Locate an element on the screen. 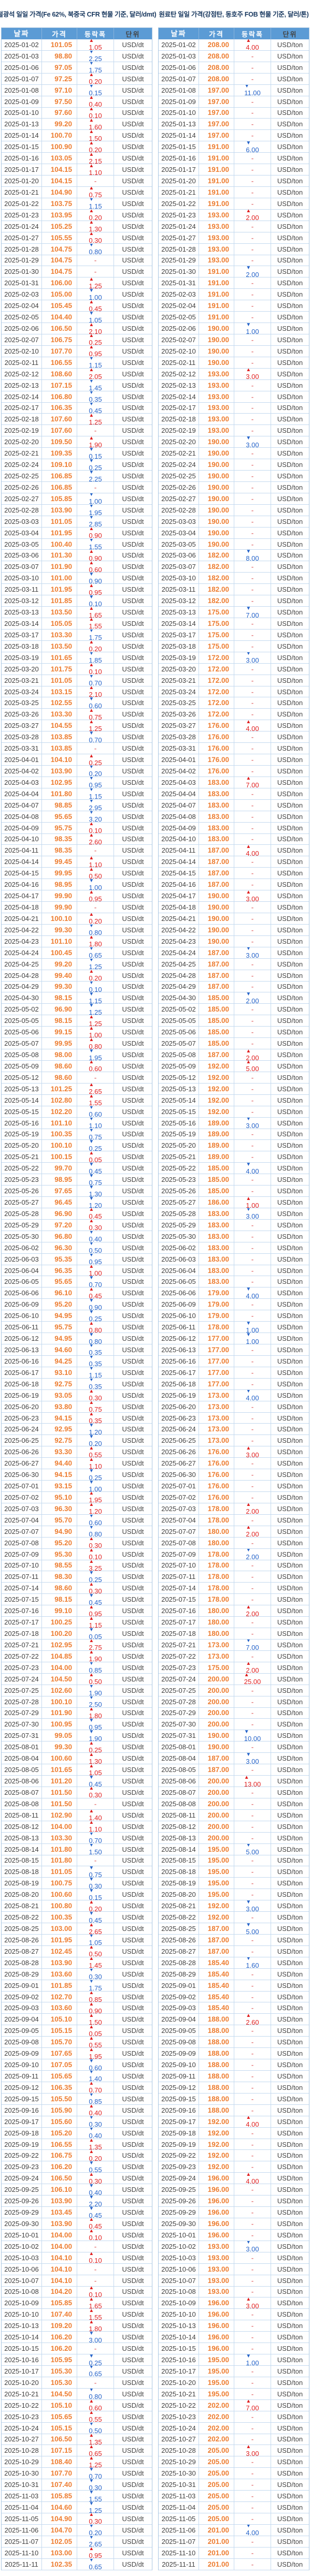  date-cell: 2025-06-12 is located at coordinates (179, 1339).